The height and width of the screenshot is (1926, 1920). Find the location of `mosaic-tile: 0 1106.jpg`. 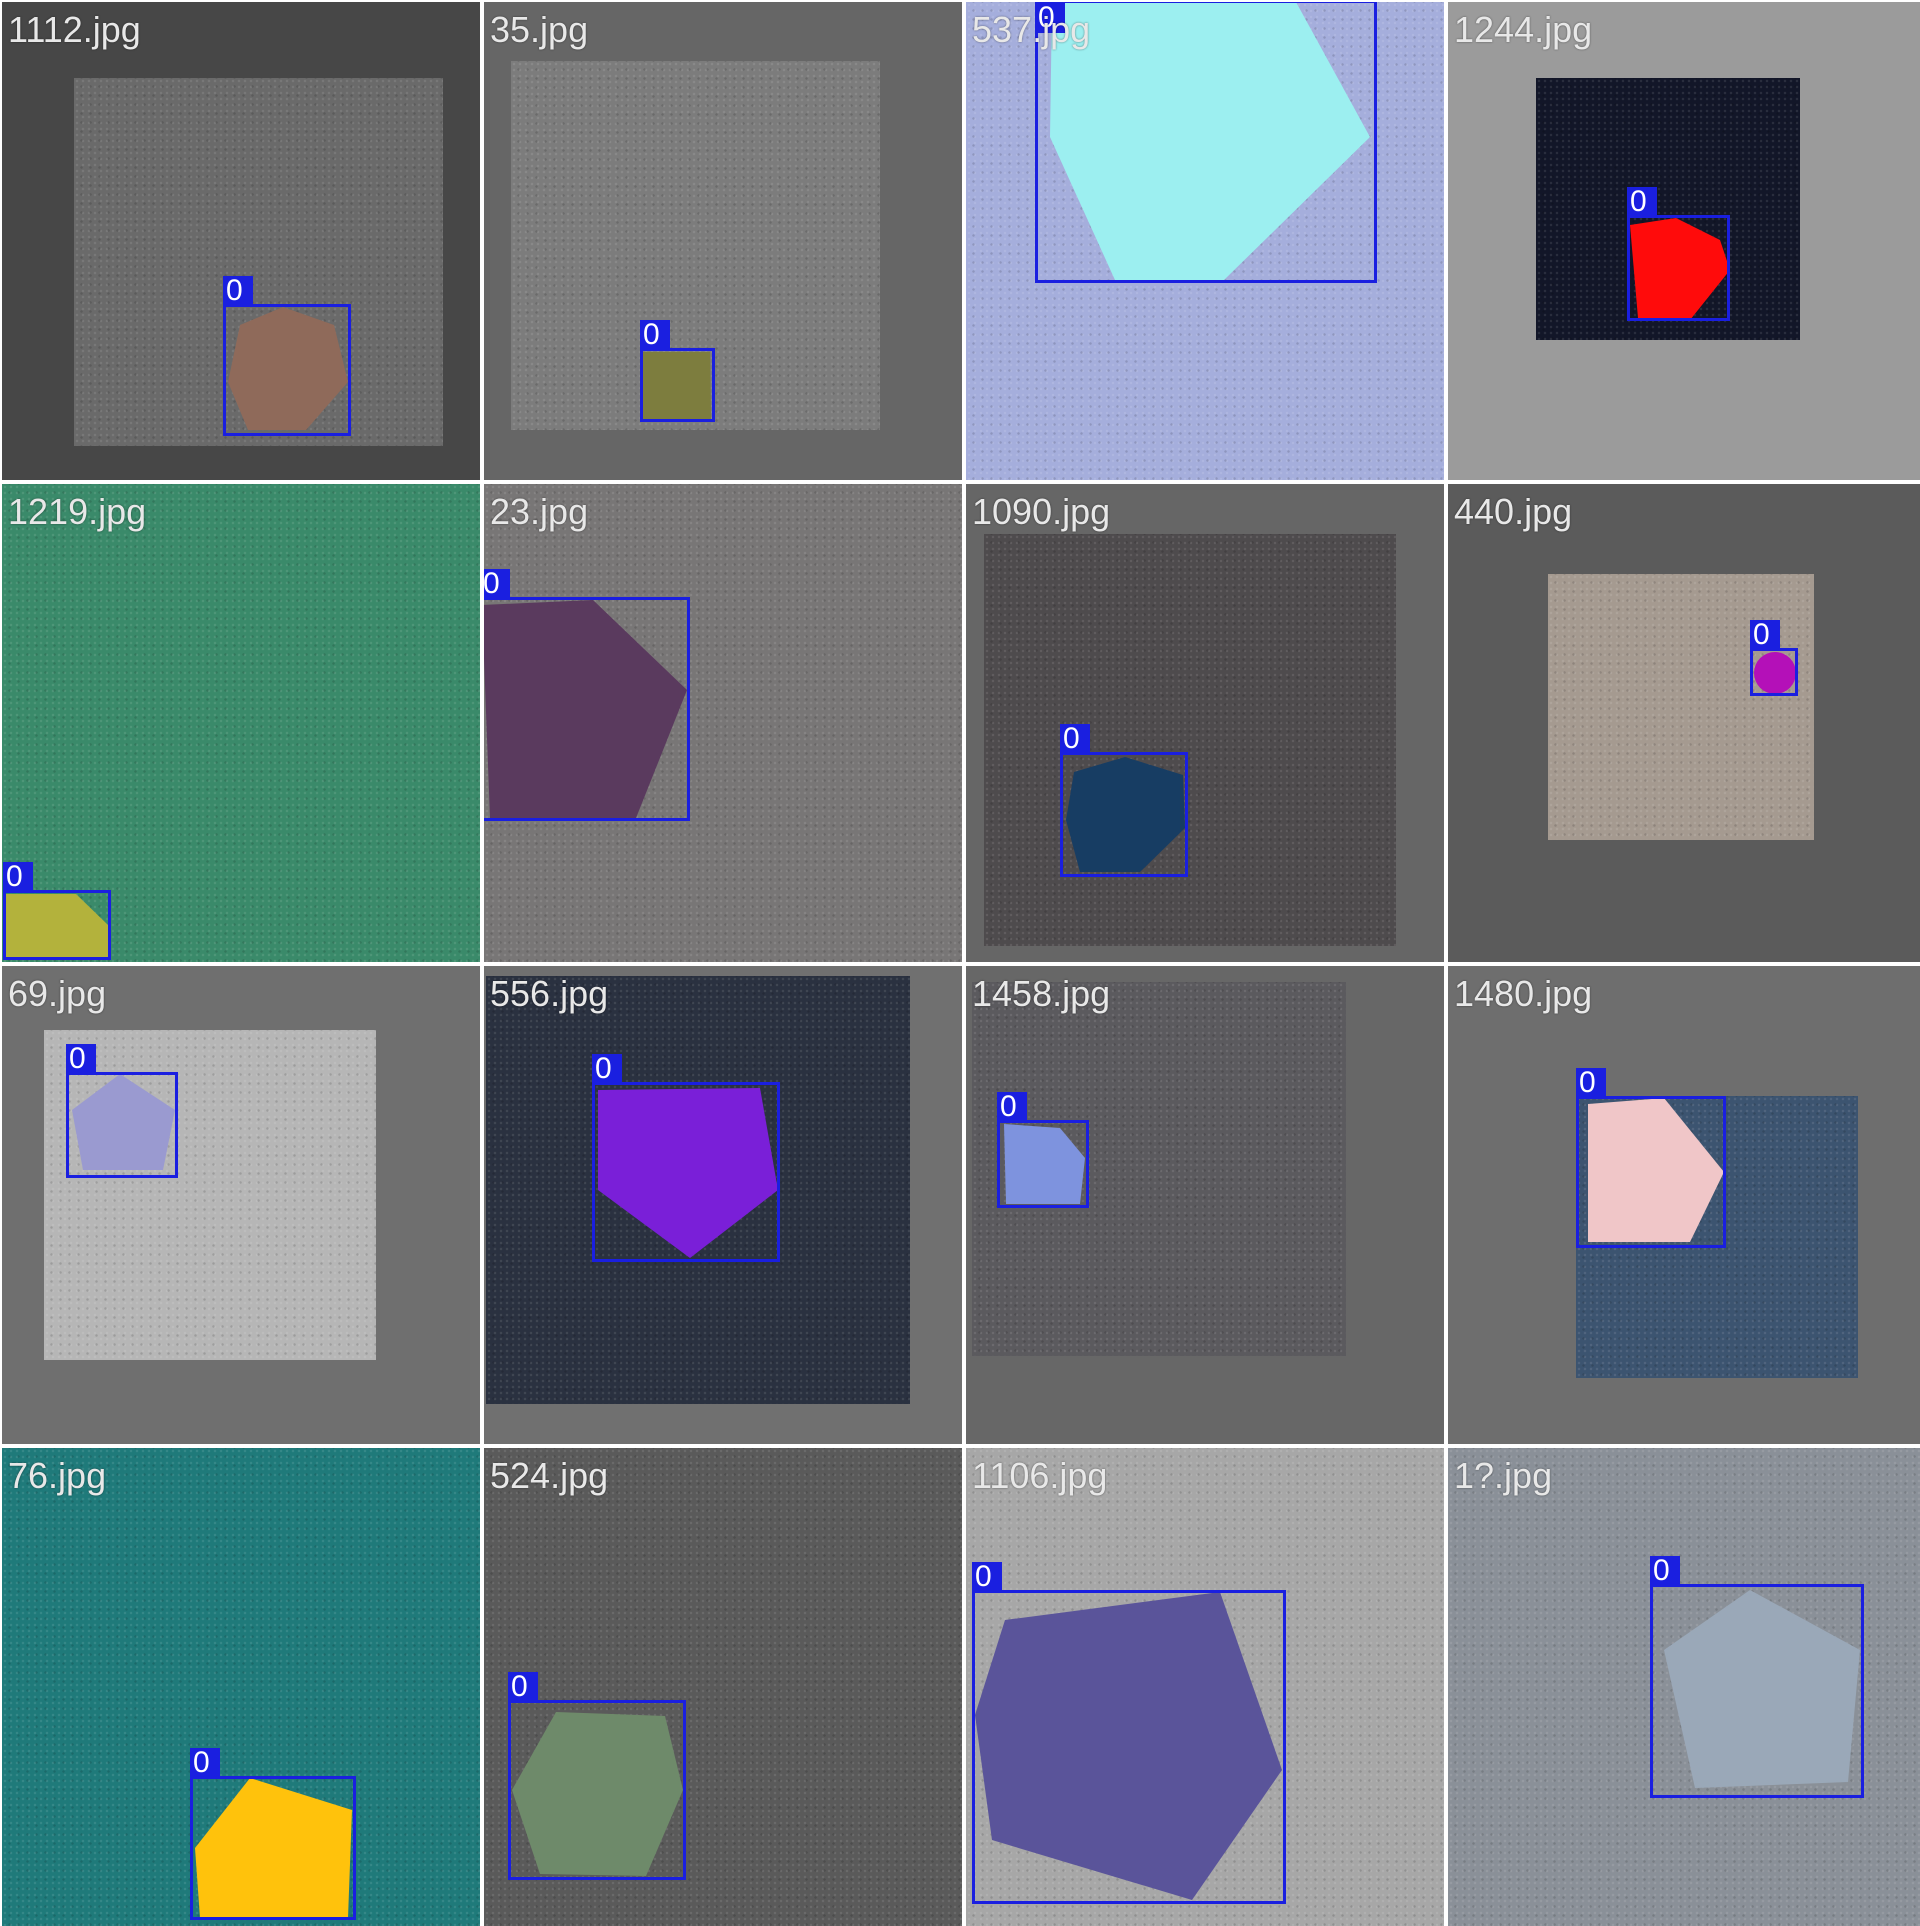

mosaic-tile: 0 1106.jpg is located at coordinates (1205, 1687).